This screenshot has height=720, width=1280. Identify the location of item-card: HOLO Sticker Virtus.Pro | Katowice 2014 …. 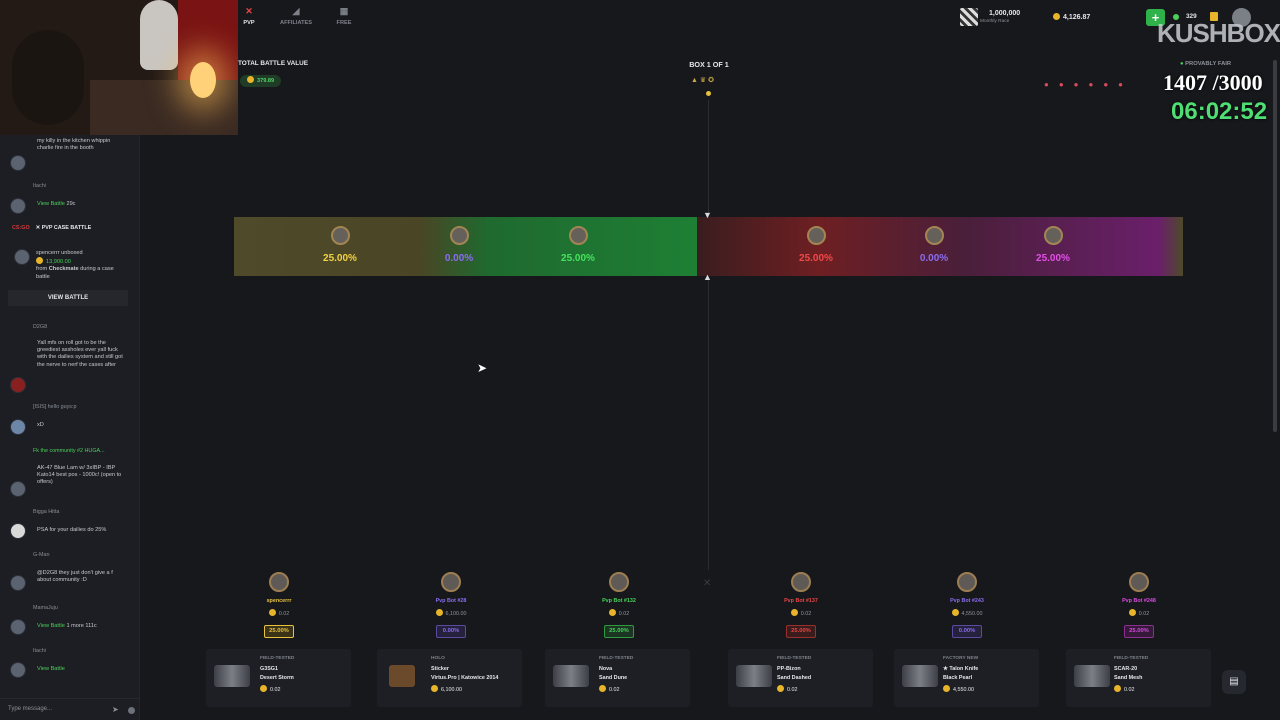
(449, 678).